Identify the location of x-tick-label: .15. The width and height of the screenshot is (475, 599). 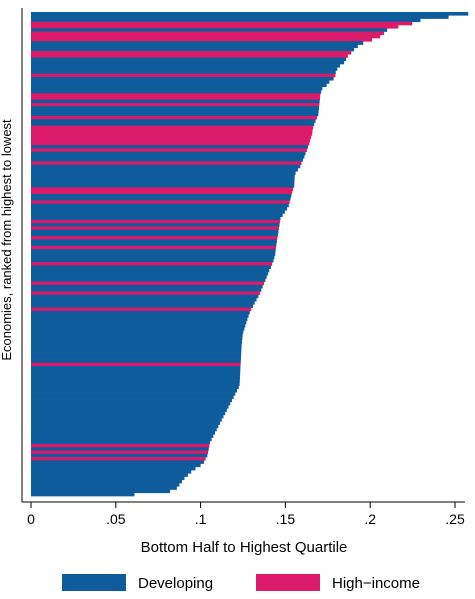
(286, 519).